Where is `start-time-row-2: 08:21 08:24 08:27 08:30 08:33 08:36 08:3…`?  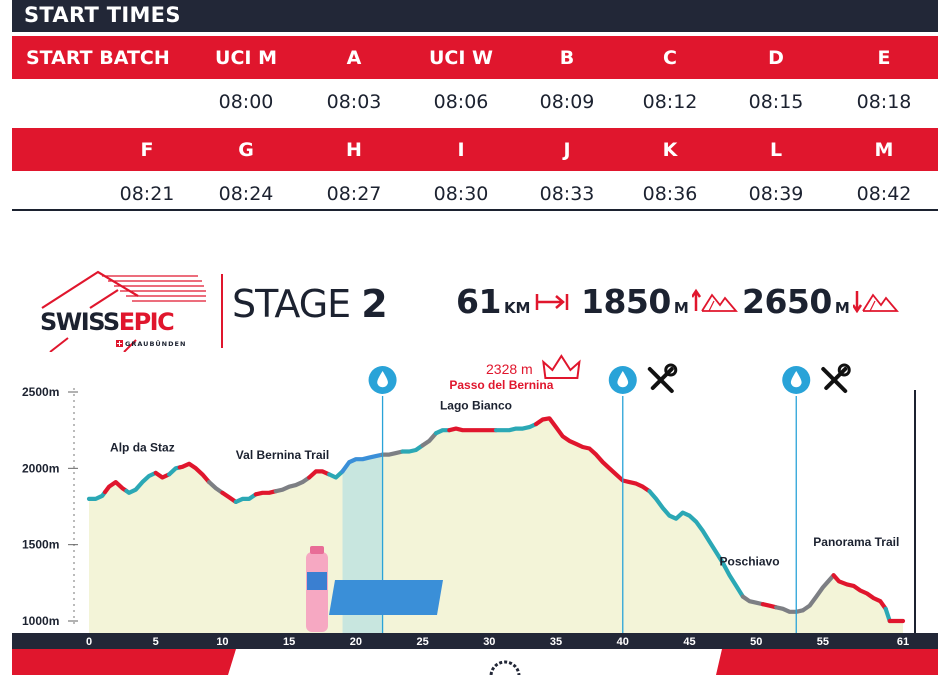
start-time-row-2: 08:21 08:24 08:27 08:30 08:33 08:36 08:3… is located at coordinates (475, 193).